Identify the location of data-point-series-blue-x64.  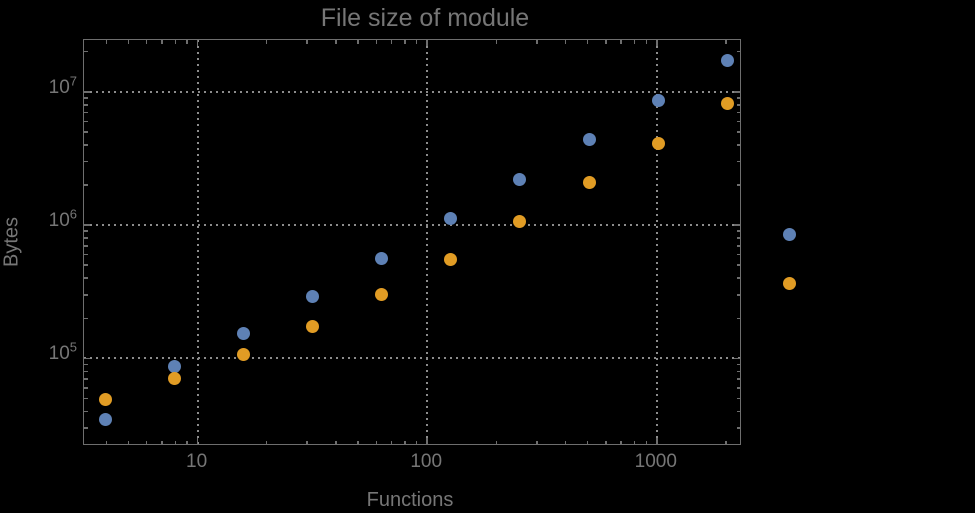
(382, 259).